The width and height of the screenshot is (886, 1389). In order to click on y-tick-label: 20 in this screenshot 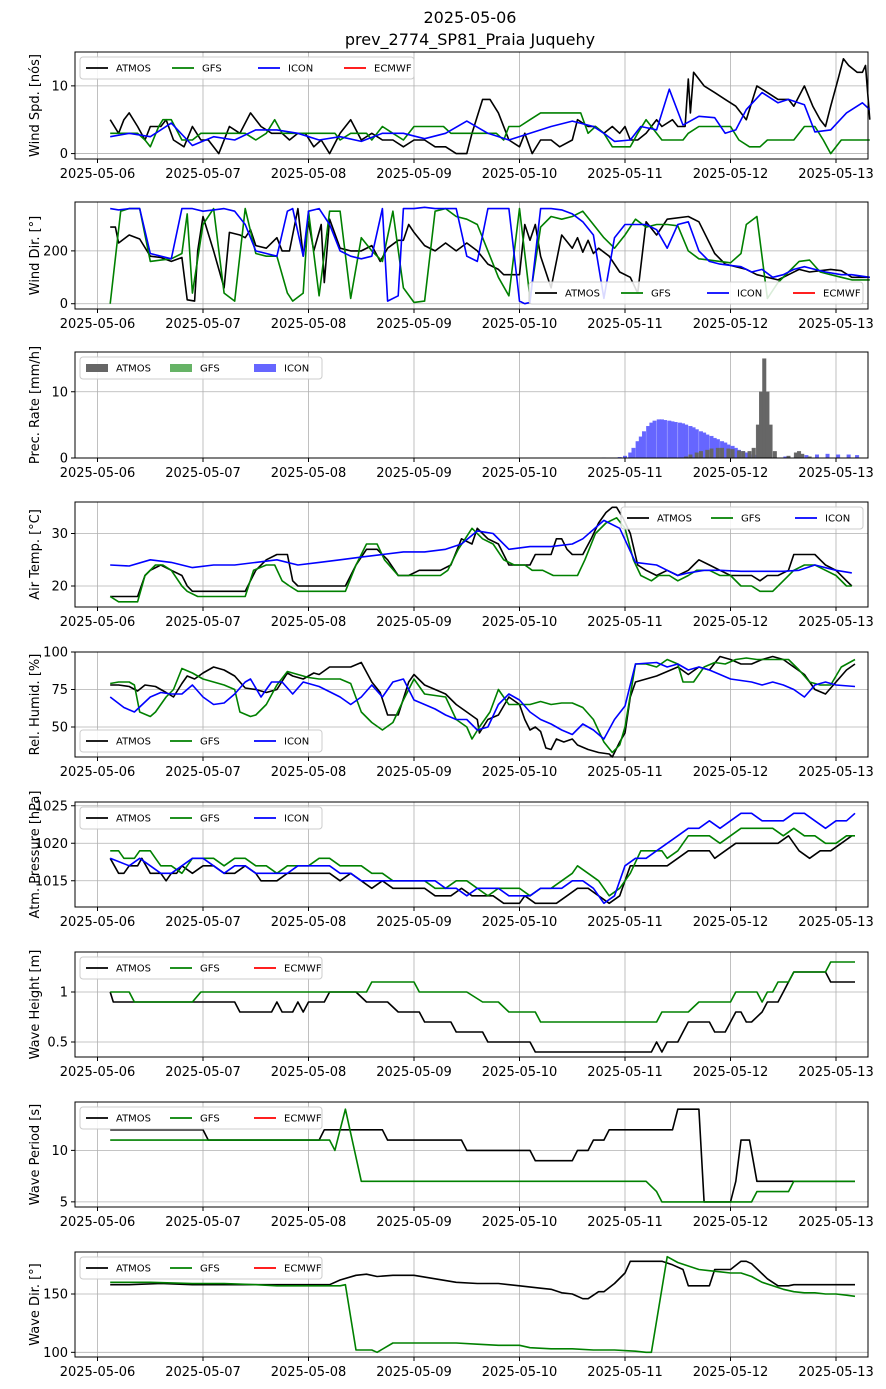, I will do `click(59, 587)`.